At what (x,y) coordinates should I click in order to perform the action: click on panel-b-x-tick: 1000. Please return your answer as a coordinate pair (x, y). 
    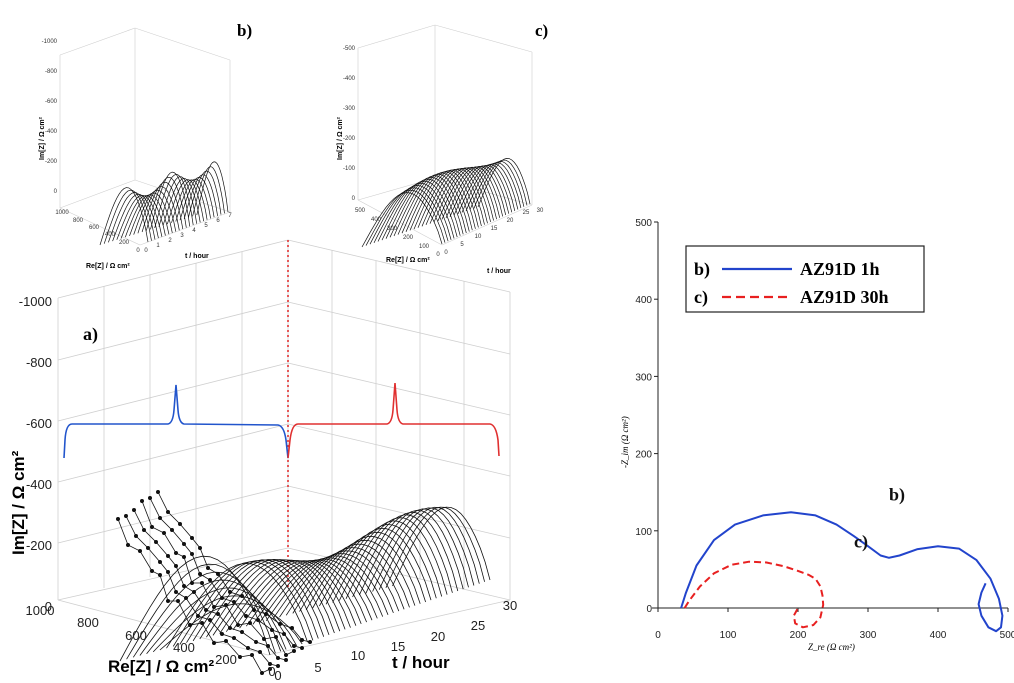
    Looking at the image, I should click on (62, 213).